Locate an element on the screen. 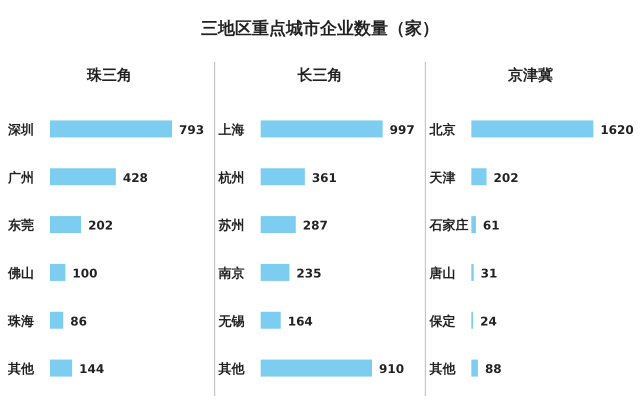  y-tick-label: 南京 is located at coordinates (231, 273).